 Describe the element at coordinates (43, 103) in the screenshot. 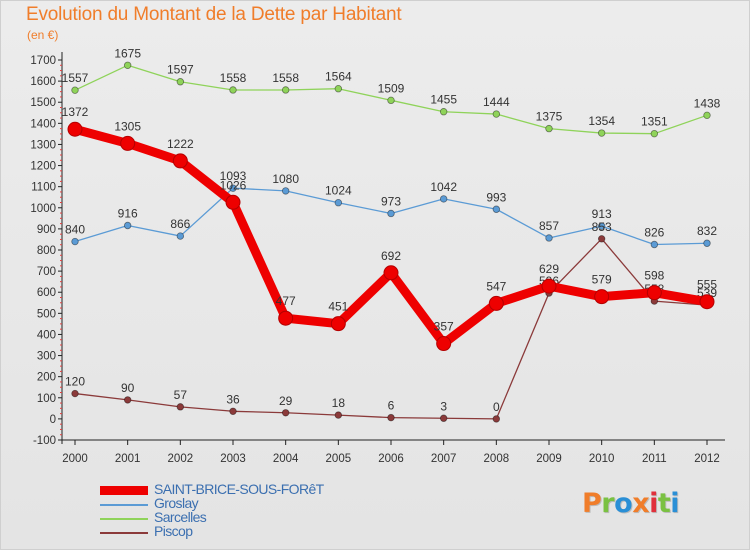

I see `y-tick-label: 1500` at that location.